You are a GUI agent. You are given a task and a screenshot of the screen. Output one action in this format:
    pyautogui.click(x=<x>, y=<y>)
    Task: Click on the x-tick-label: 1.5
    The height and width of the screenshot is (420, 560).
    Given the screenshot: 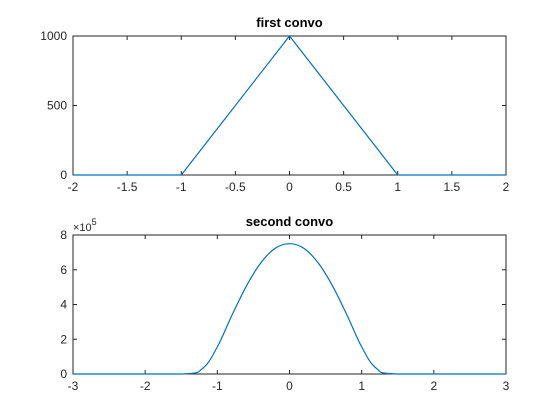 What is the action you would take?
    pyautogui.click(x=452, y=187)
    